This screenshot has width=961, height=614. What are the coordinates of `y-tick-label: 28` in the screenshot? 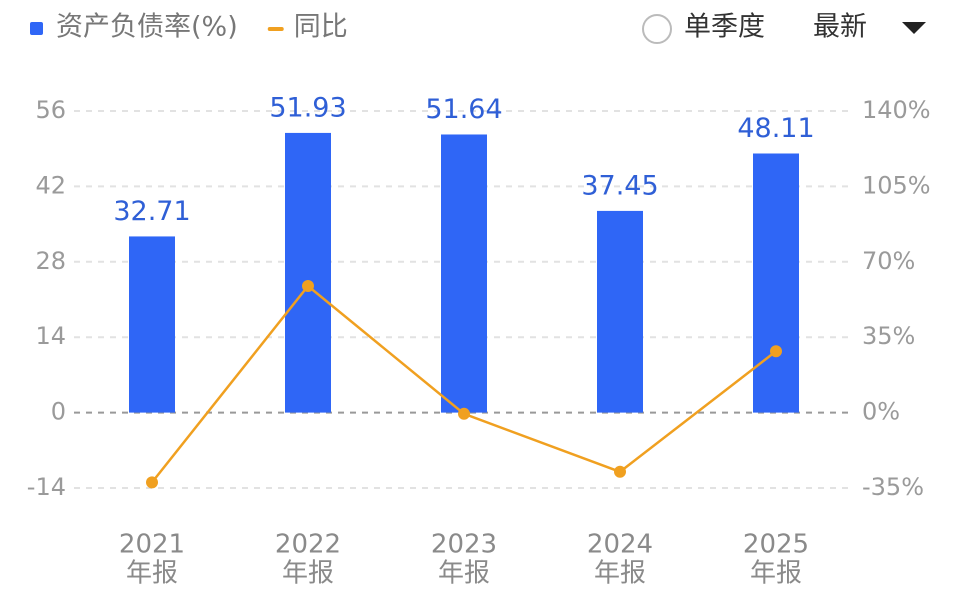 It's located at (50, 261).